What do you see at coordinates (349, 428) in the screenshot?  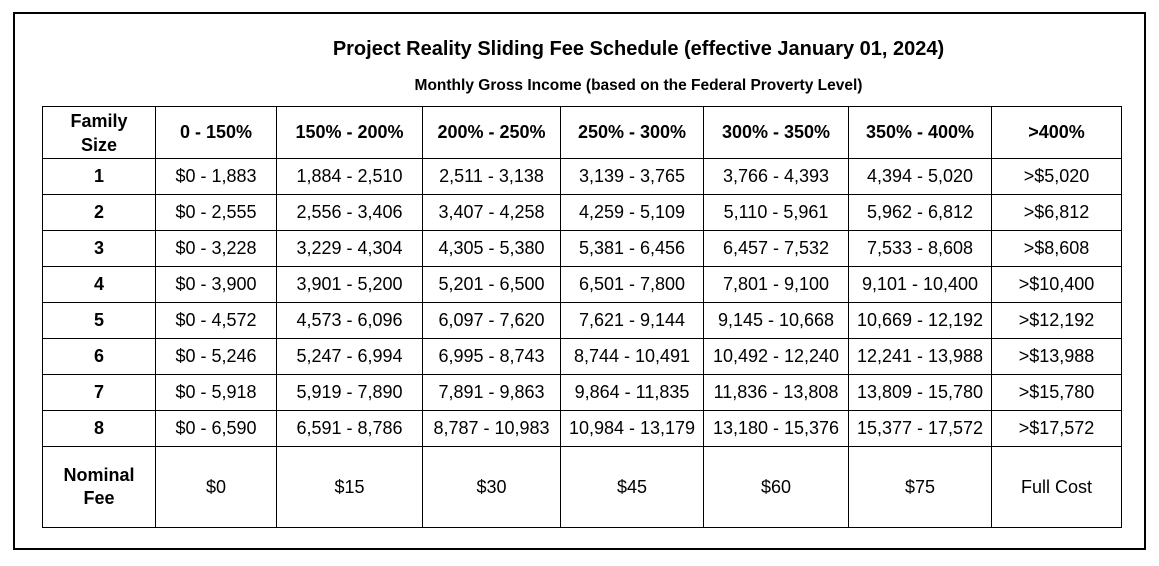 I see `income-cell: 6,591 - 8,786` at bounding box center [349, 428].